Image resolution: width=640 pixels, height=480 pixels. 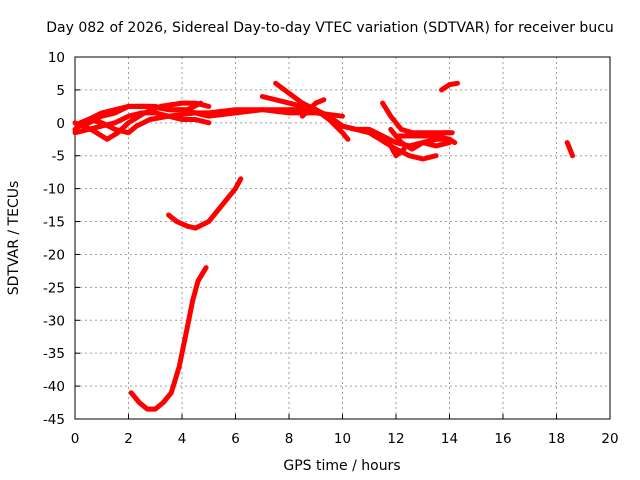 What do you see at coordinates (235, 439) in the screenshot?
I see `x-tick-label: 6` at bounding box center [235, 439].